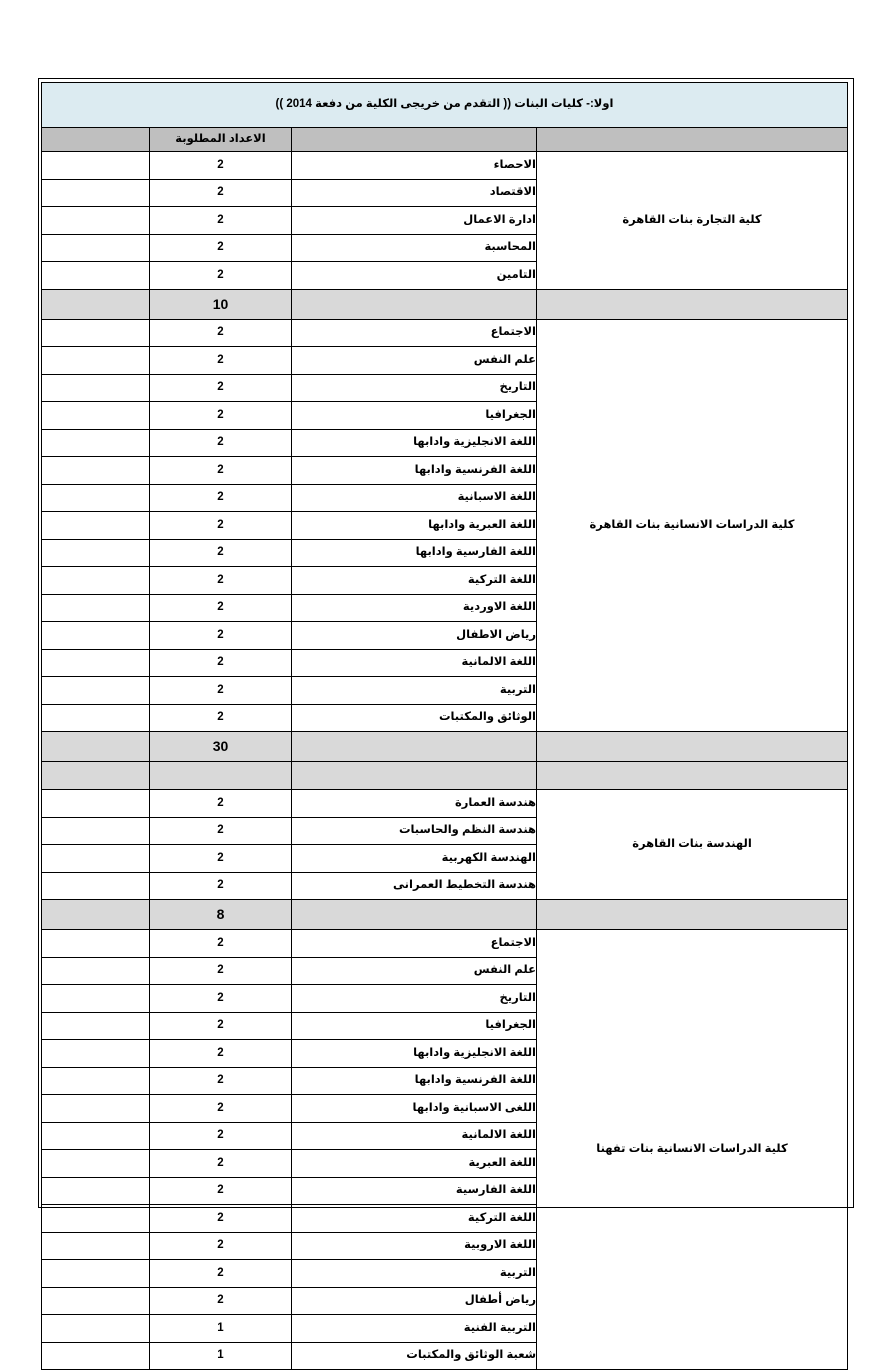 The width and height of the screenshot is (893, 1370). Describe the element at coordinates (444, 746) in the screenshot. I see `subtotal-row: 30` at that location.